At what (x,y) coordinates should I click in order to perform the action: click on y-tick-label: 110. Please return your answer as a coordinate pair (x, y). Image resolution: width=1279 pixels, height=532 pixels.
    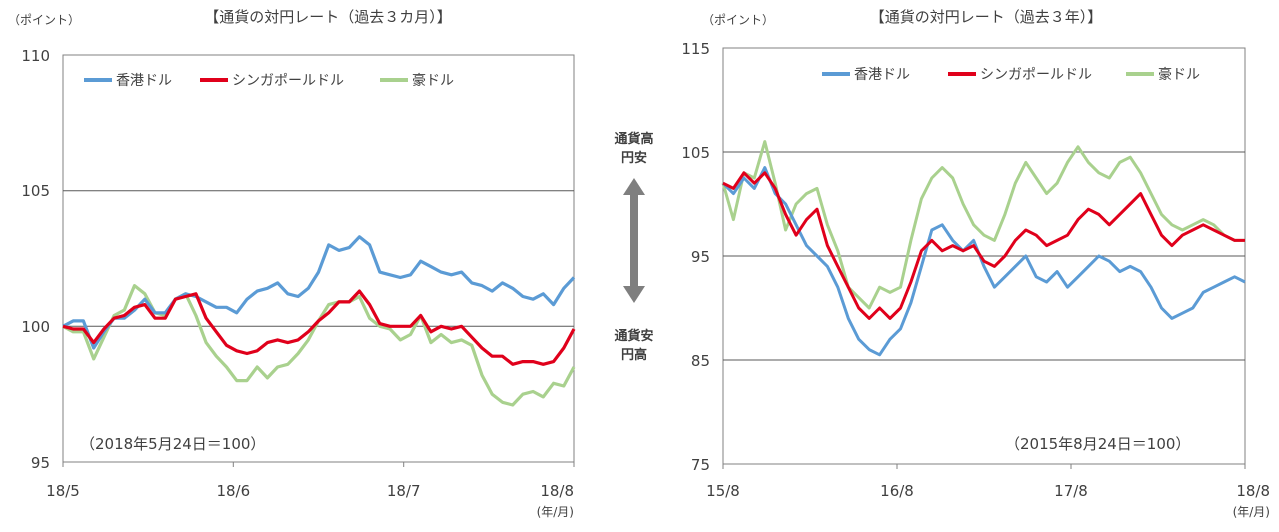
    Looking at the image, I should click on (35, 56).